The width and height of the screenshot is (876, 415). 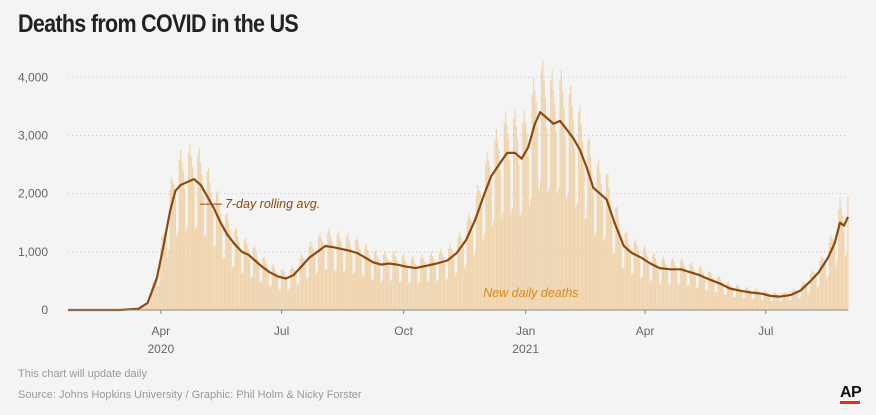 I want to click on y-tick-label: 3,000, so click(x=33, y=135).